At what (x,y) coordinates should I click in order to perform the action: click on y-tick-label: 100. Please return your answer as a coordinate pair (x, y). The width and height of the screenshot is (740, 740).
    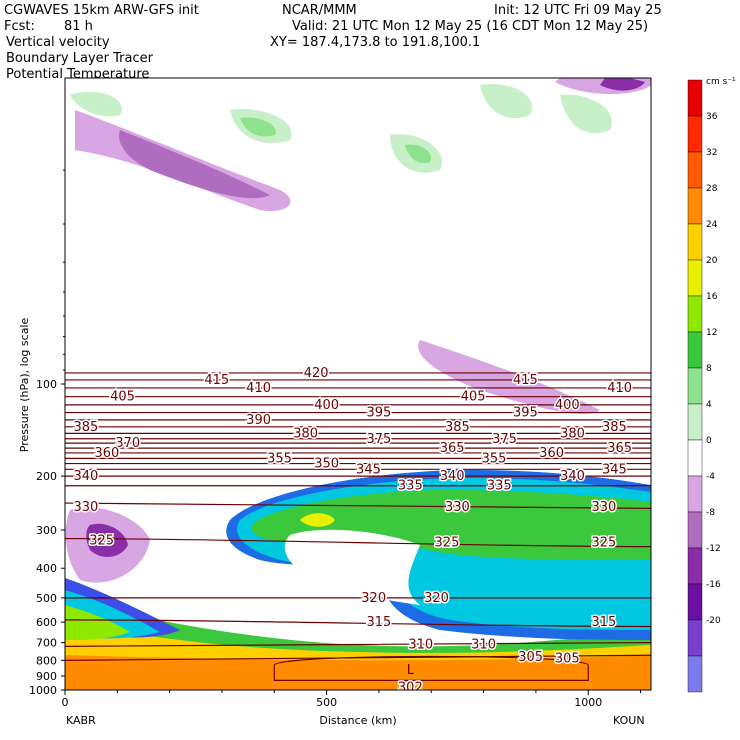
    Looking at the image, I should click on (46, 384).